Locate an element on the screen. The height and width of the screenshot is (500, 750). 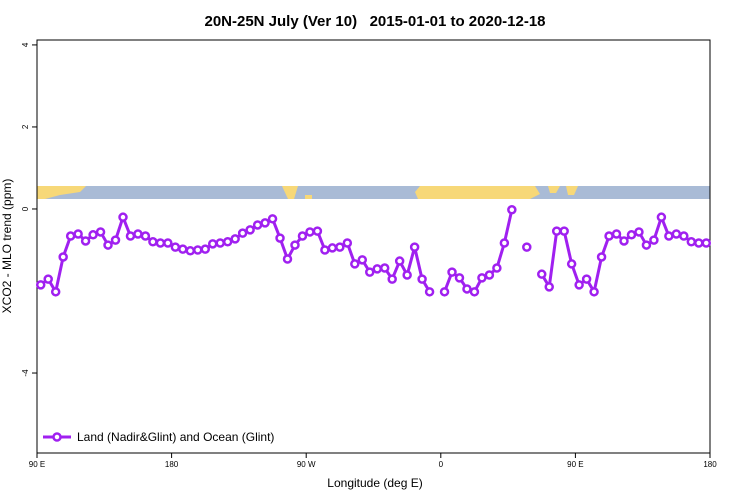
legend-marker is located at coordinates (57, 437).